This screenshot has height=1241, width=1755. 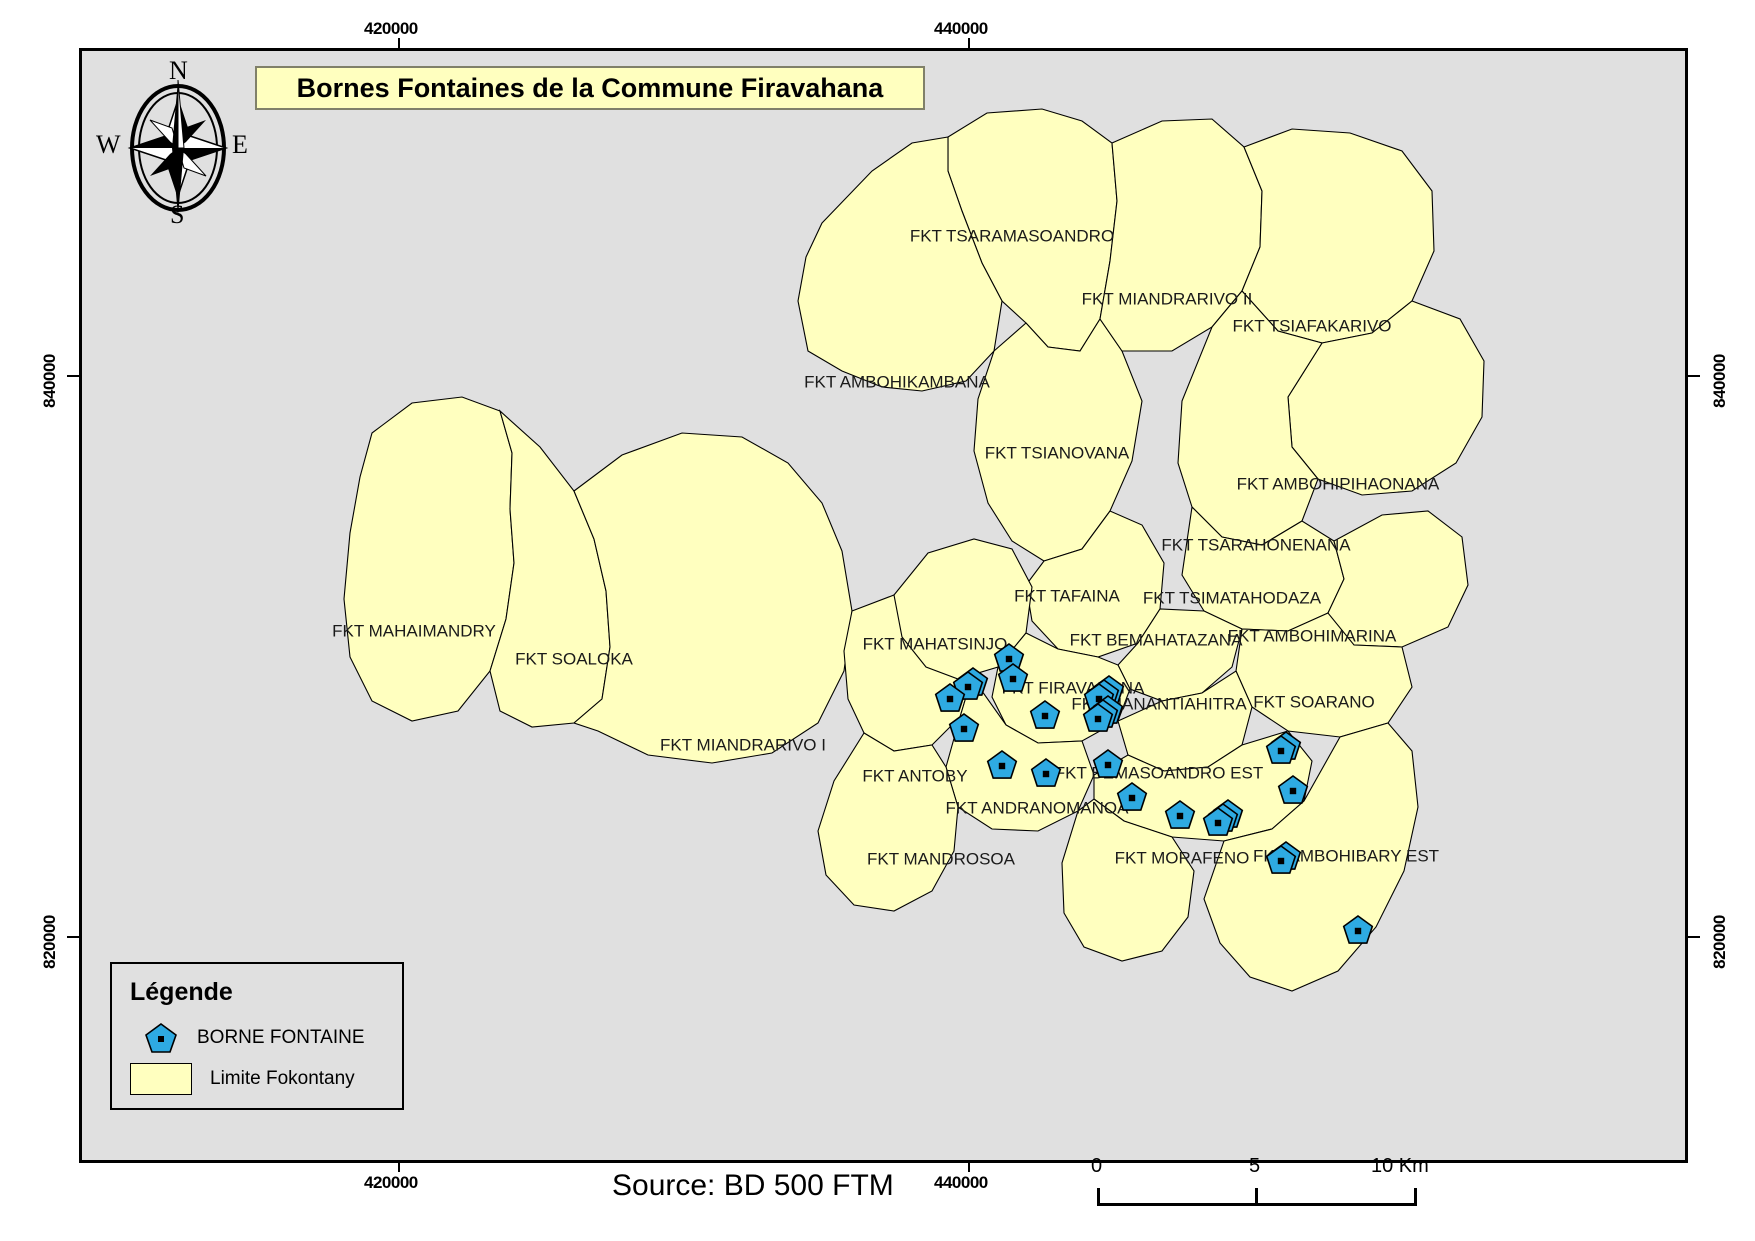 I want to click on x-tick-label-top-0: 420000, so click(x=391, y=28).